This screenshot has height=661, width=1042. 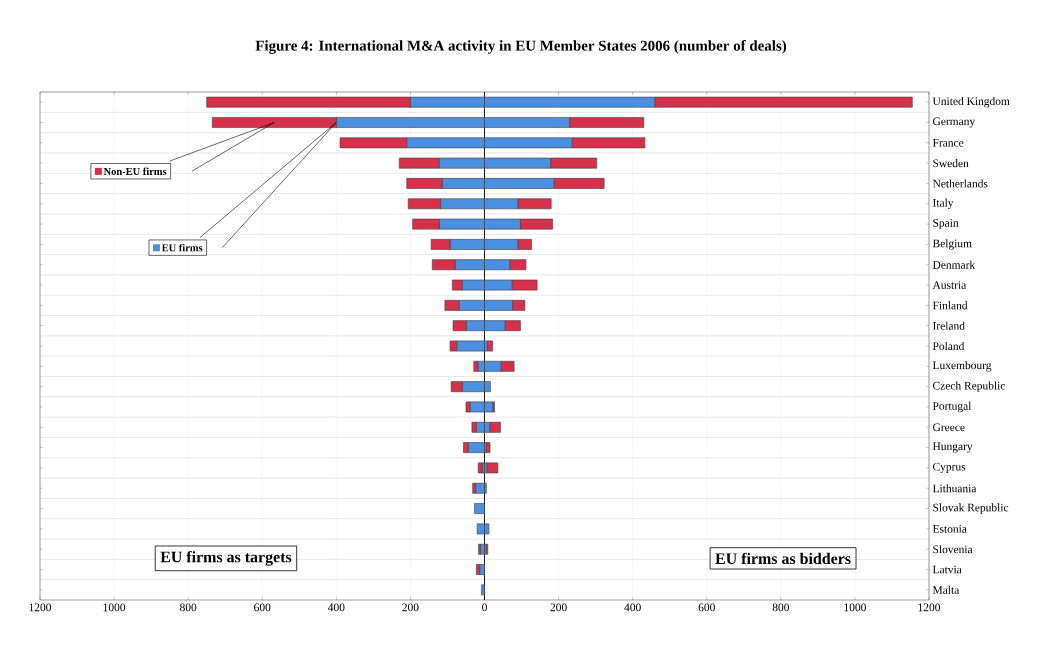 I want to click on y-tick-label: Estonia, so click(x=949, y=529).